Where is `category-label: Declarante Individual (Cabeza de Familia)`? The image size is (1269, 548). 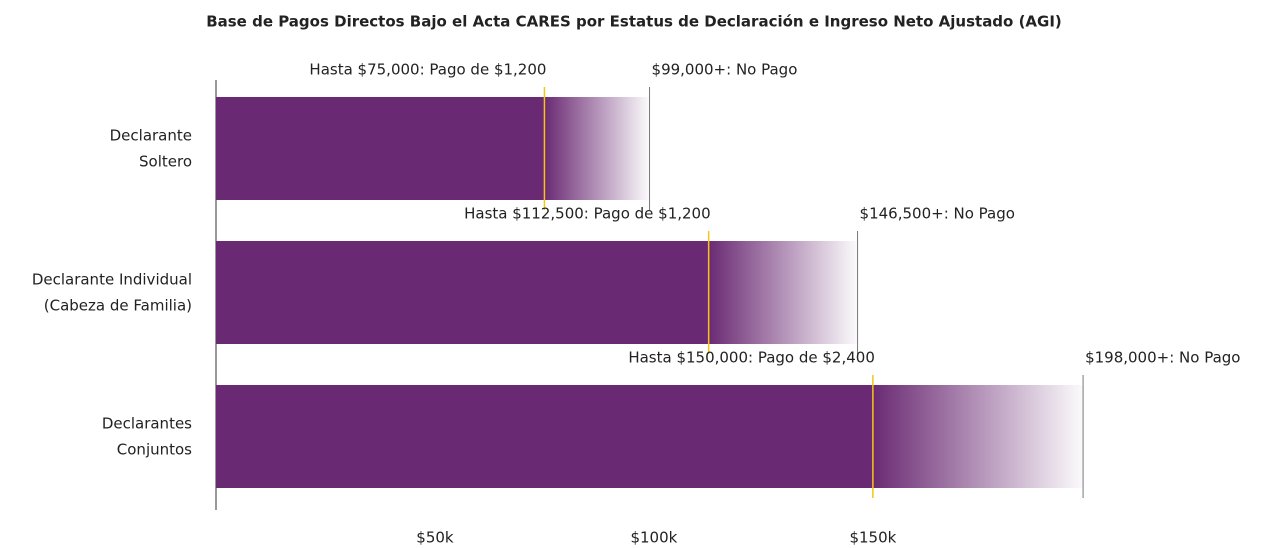
category-label: Declarante Individual (Cabeza de Familia) is located at coordinates (112, 292).